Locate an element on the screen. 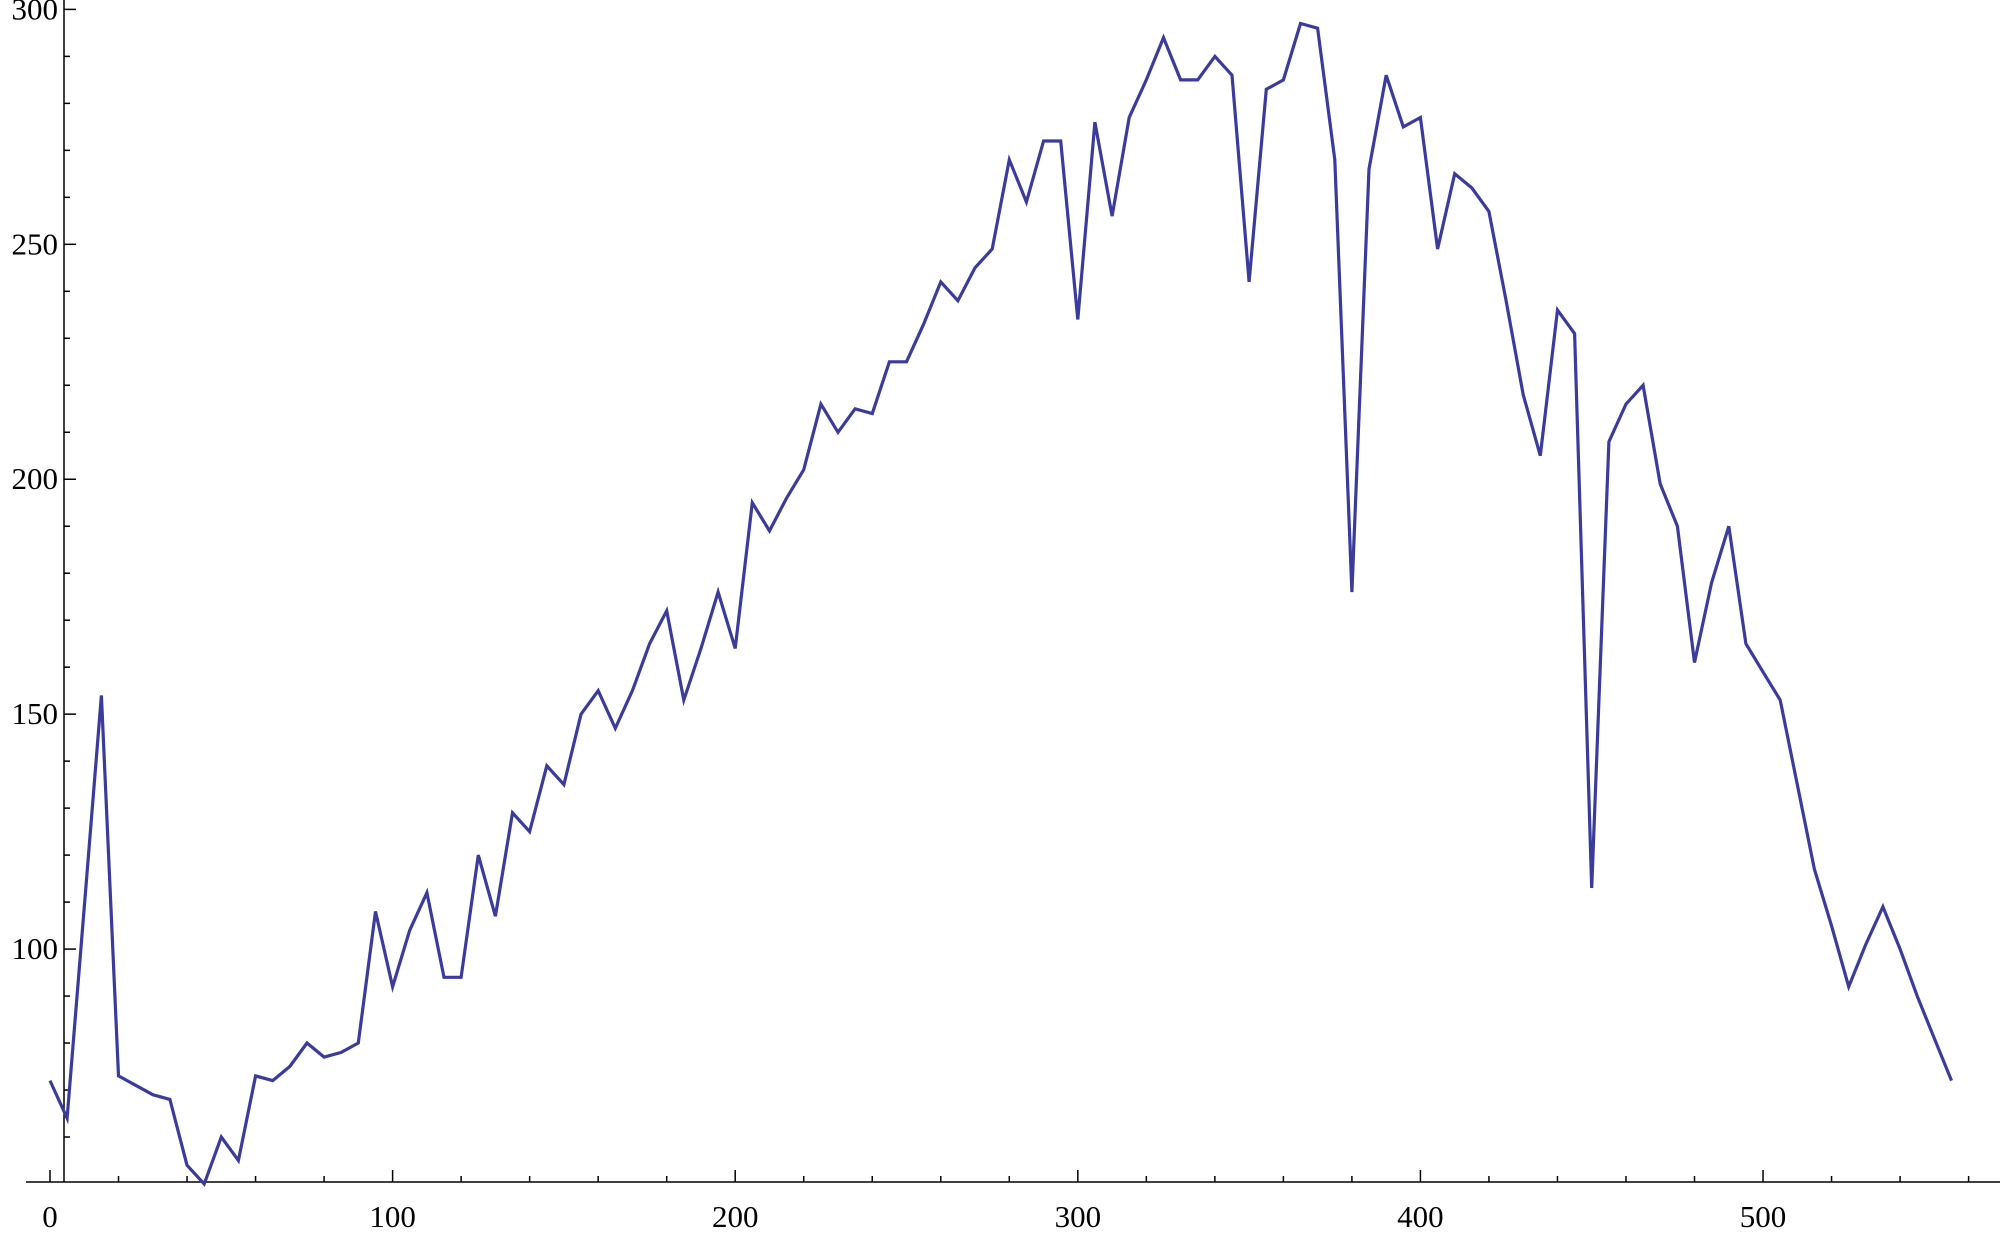 The image size is (2000, 1235). x-tick-label: 500 is located at coordinates (1763, 1216).